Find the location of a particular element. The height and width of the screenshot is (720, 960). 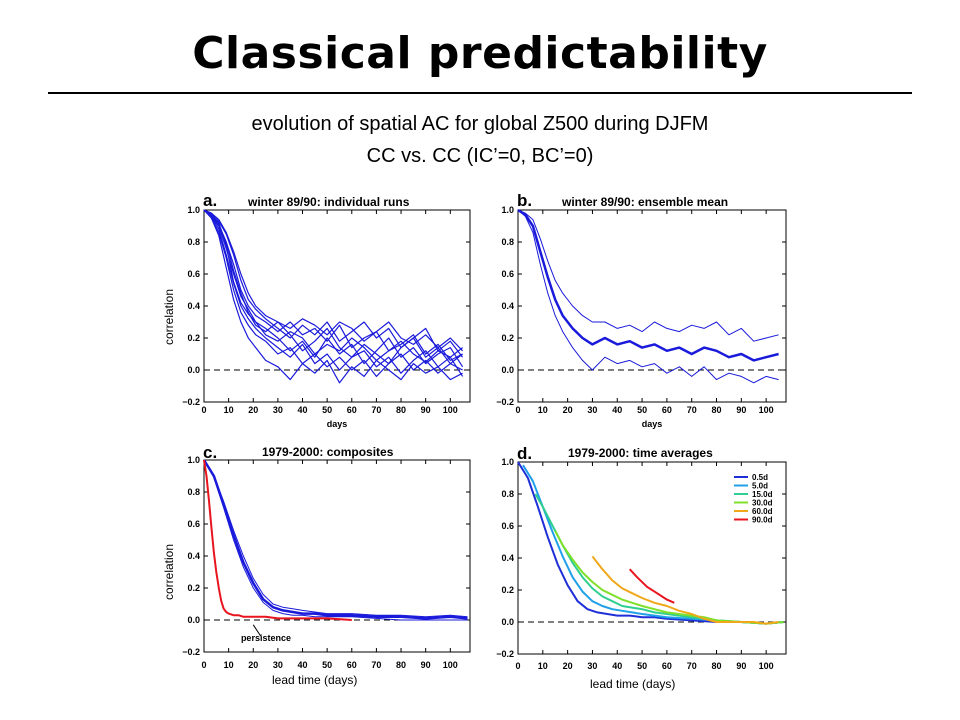

series-line-30-0d is located at coordinates (669, 577).